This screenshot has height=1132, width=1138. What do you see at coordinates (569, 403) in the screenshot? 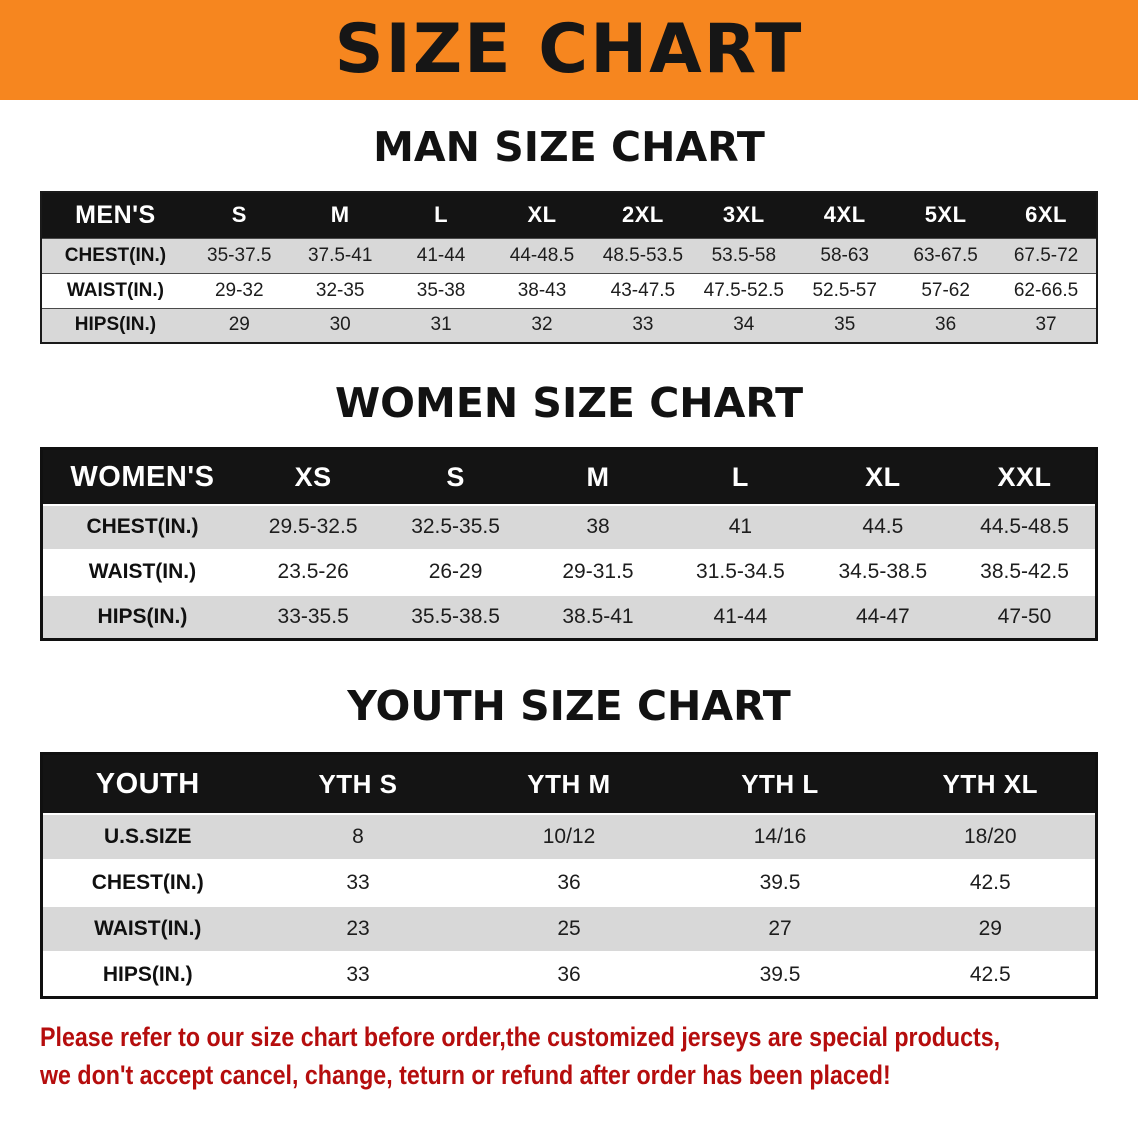
I see `women-size-chart-title: WOMEN SIZE CHART` at bounding box center [569, 403].